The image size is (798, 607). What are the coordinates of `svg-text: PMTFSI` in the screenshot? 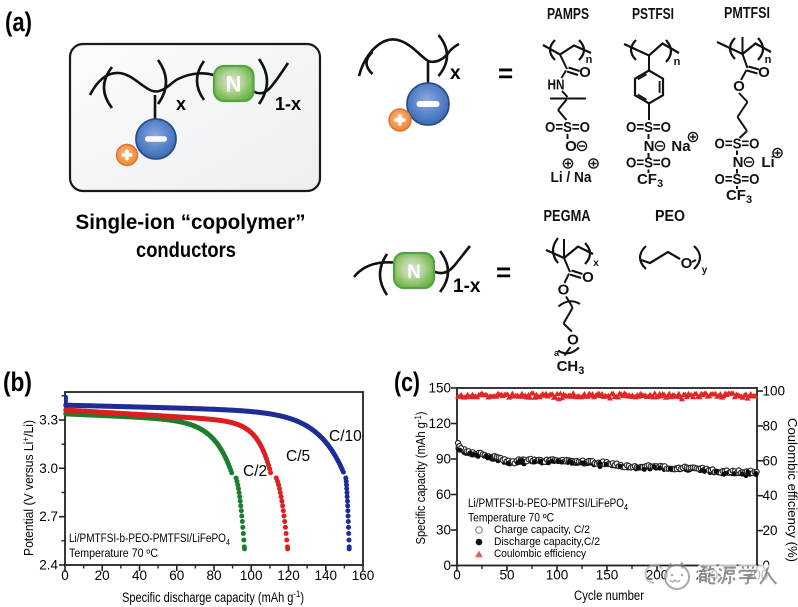 It's located at (747, 13).